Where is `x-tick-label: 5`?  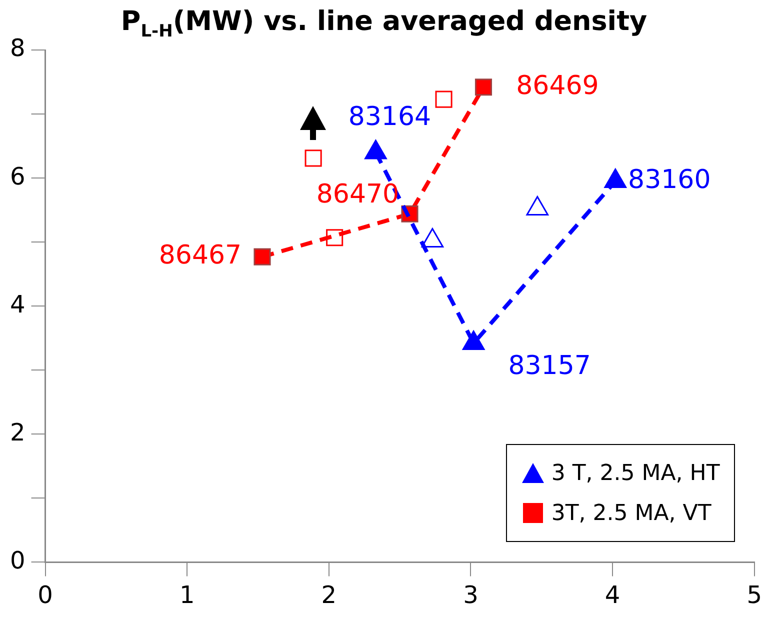 x-tick-label: 5 is located at coordinates (754, 594).